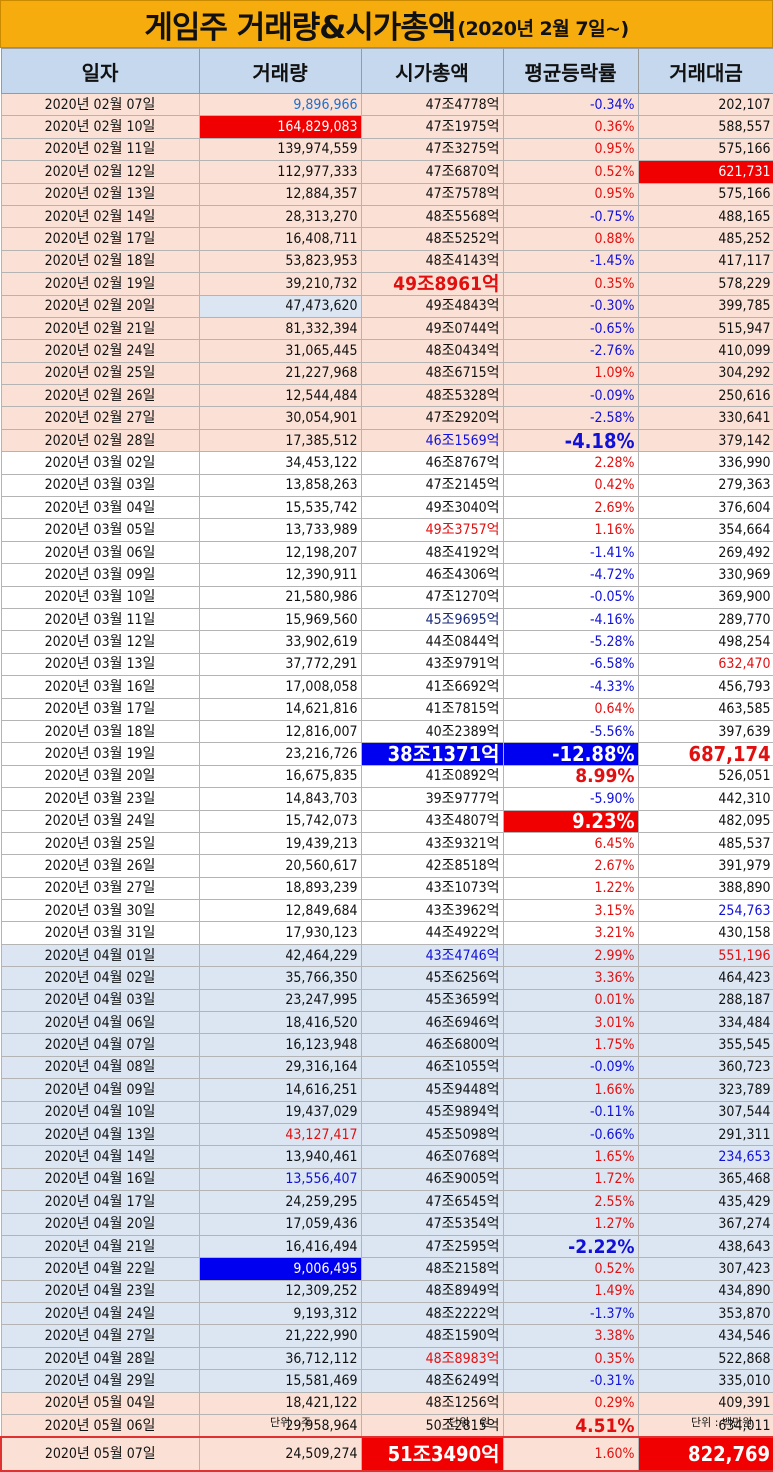  What do you see at coordinates (280, 552) in the screenshot?
I see `cell-volume: 12,198,207` at bounding box center [280, 552].